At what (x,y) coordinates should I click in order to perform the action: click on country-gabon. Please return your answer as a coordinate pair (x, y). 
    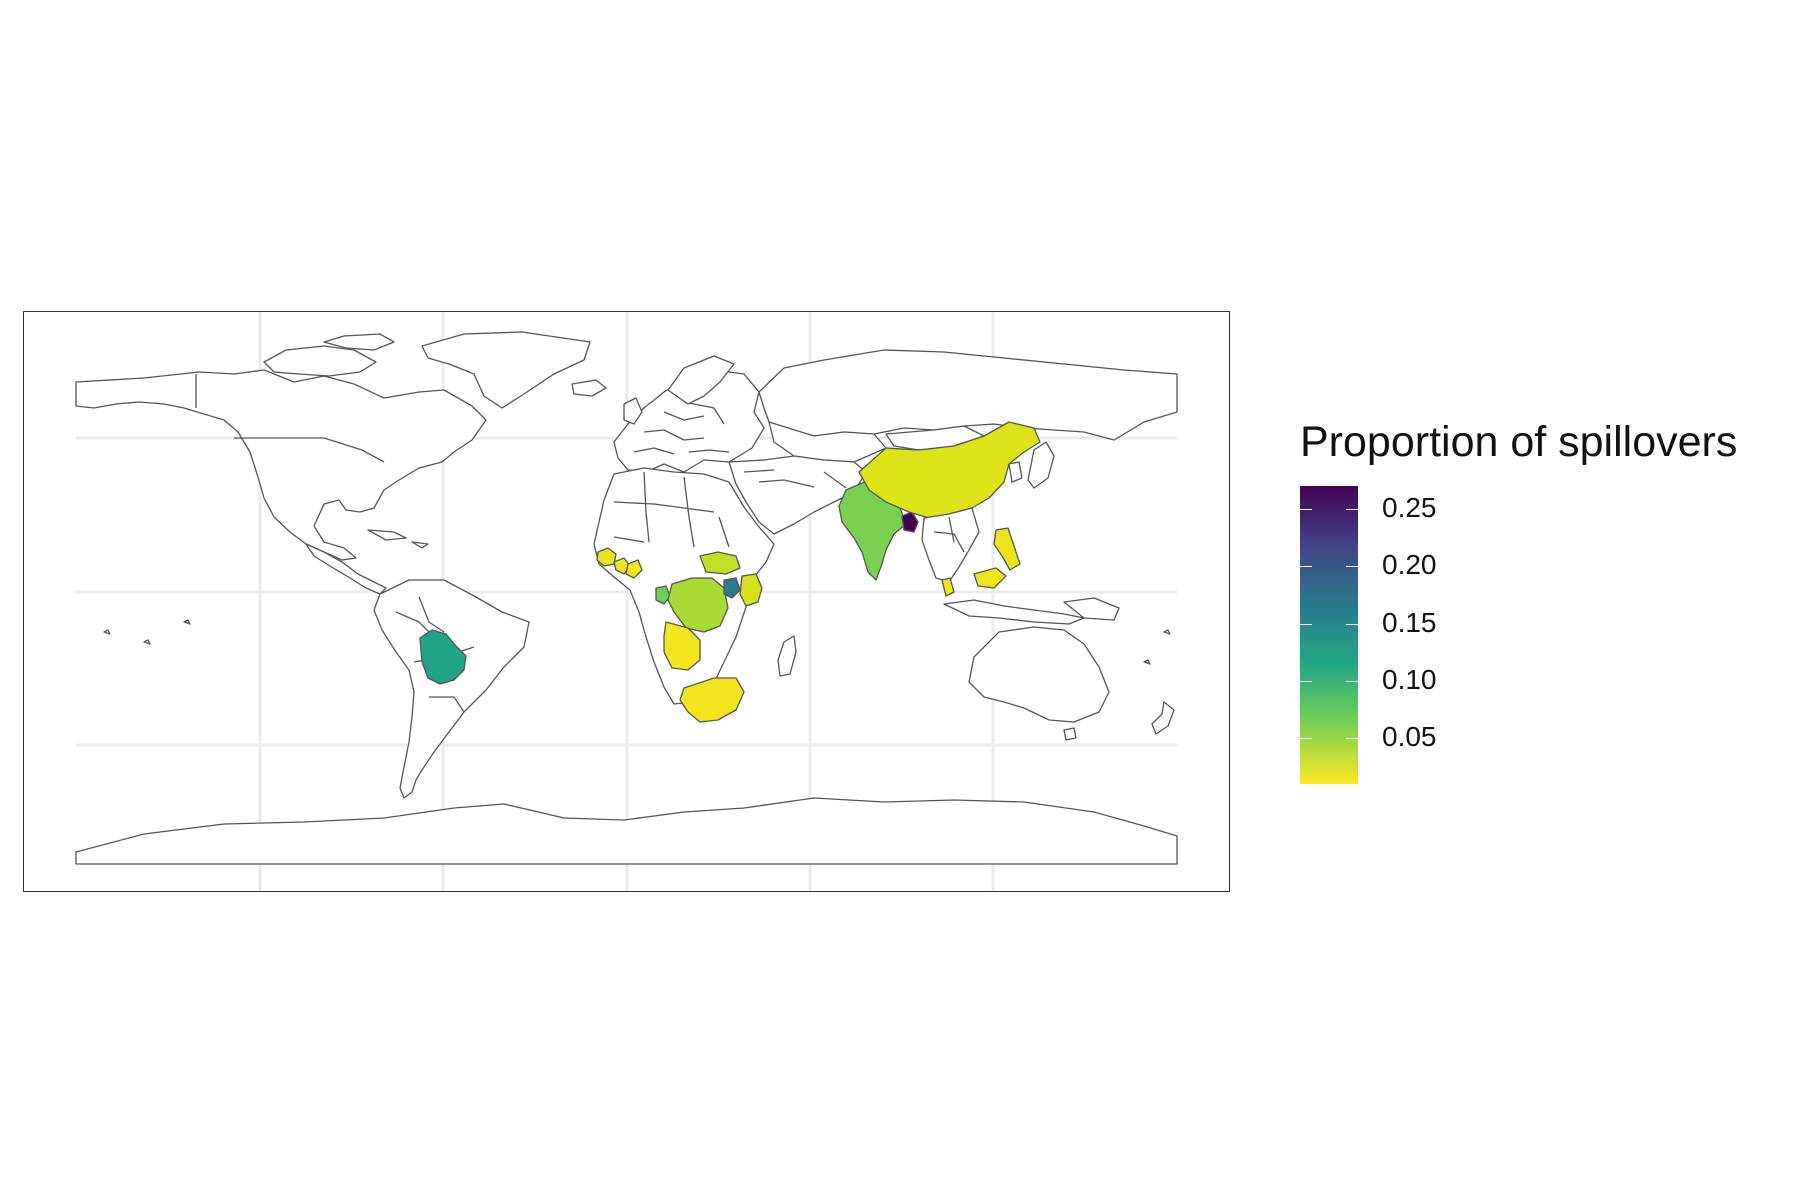
    Looking at the image, I should click on (663, 595).